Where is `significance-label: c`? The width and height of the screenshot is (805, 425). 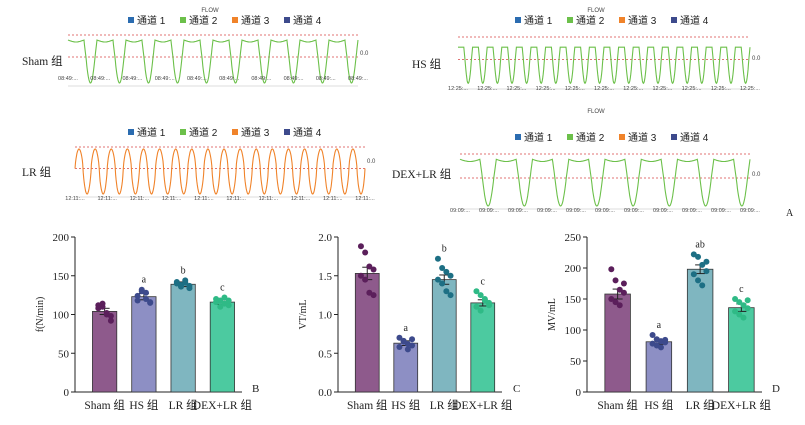
significance-label: c is located at coordinates (483, 281).